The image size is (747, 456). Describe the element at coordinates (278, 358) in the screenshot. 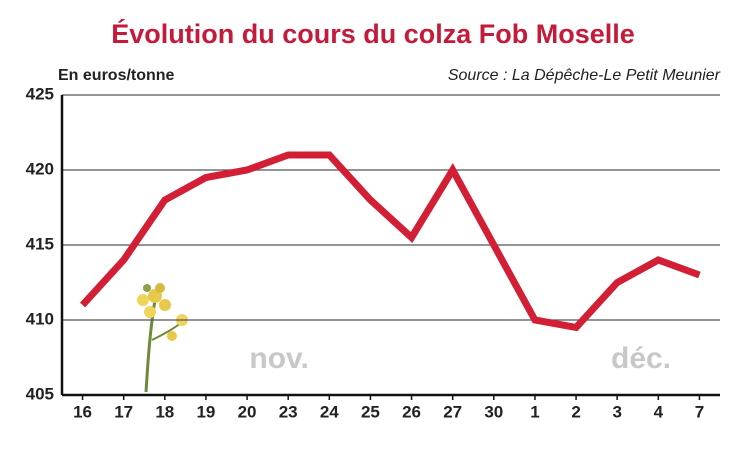

I see `month-label: nov.` at that location.